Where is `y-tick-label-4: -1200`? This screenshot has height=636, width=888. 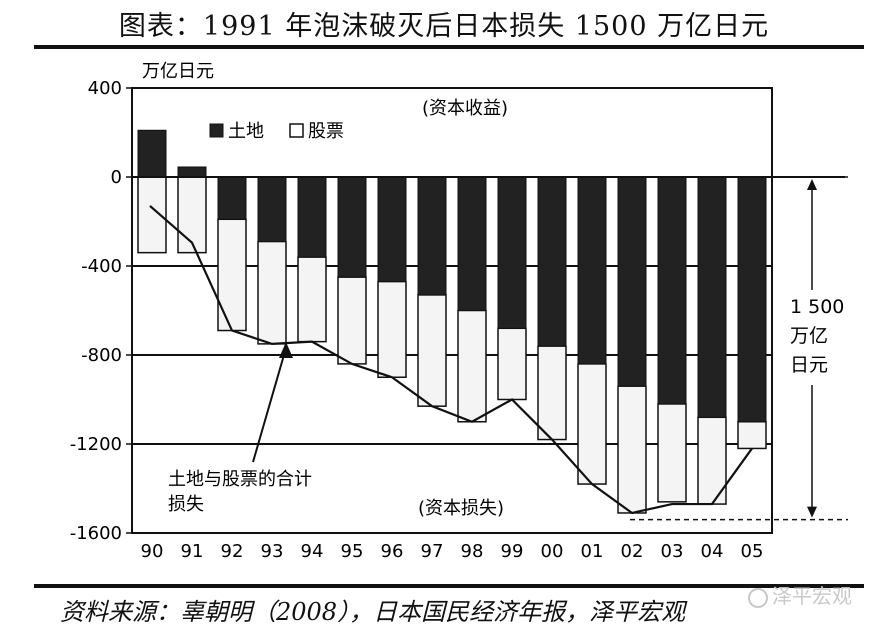 y-tick-label-4: -1200 is located at coordinates (96, 444).